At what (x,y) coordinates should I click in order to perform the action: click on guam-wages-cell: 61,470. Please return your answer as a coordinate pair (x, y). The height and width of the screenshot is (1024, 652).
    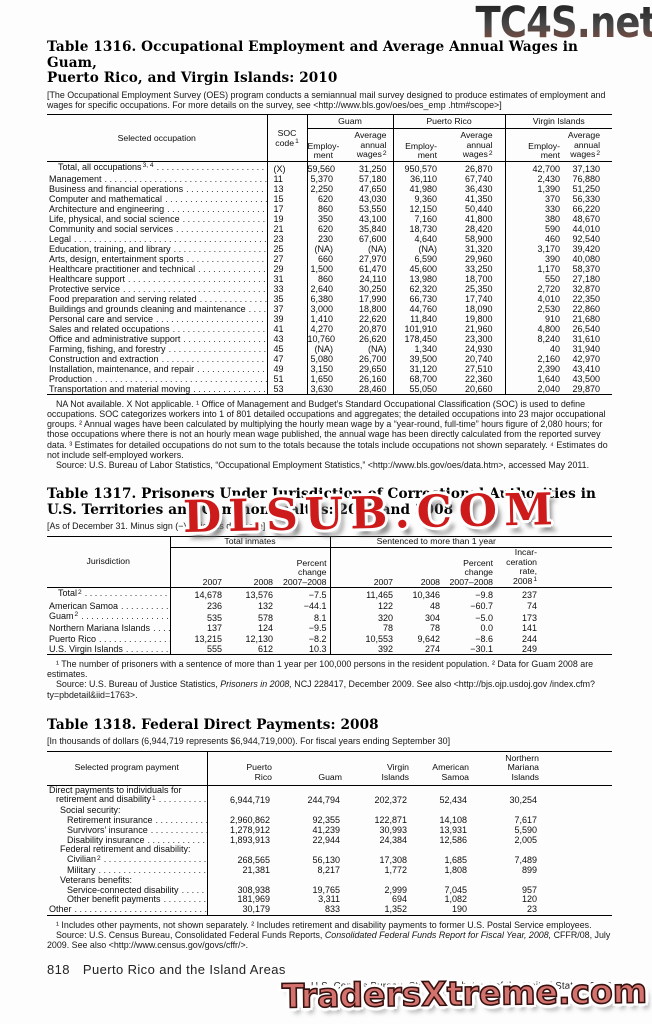
    Looking at the image, I should click on (372, 268).